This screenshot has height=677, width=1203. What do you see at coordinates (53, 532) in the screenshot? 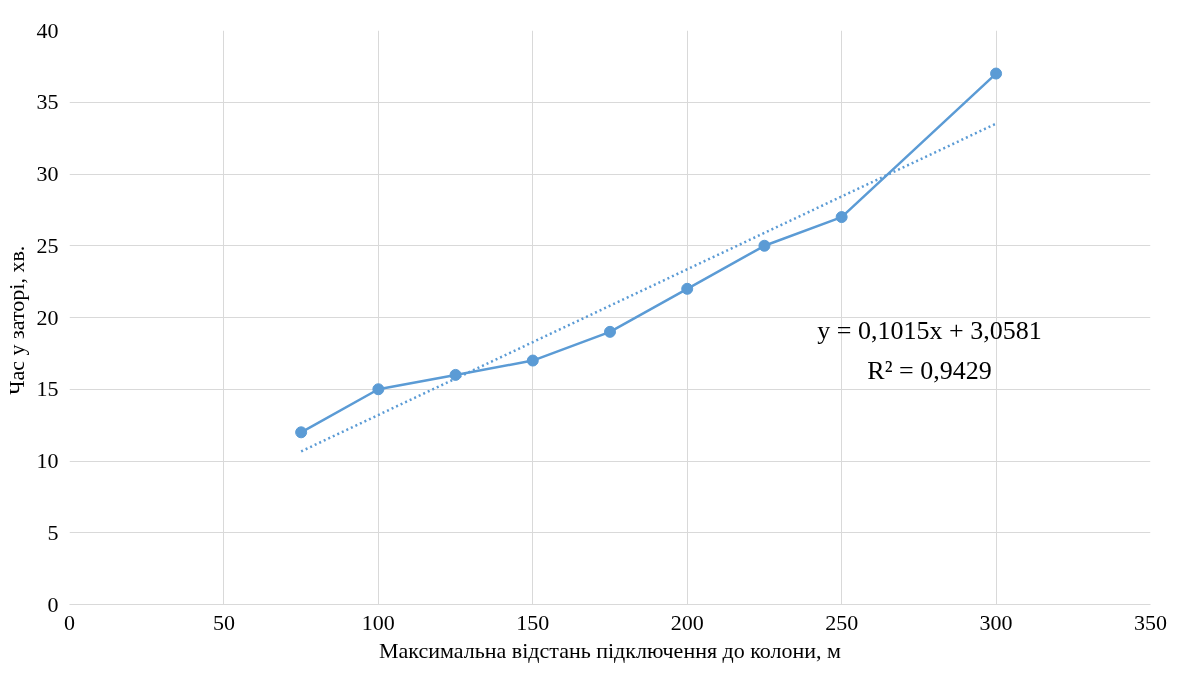
I see `y-tick-label: 5` at bounding box center [53, 532].